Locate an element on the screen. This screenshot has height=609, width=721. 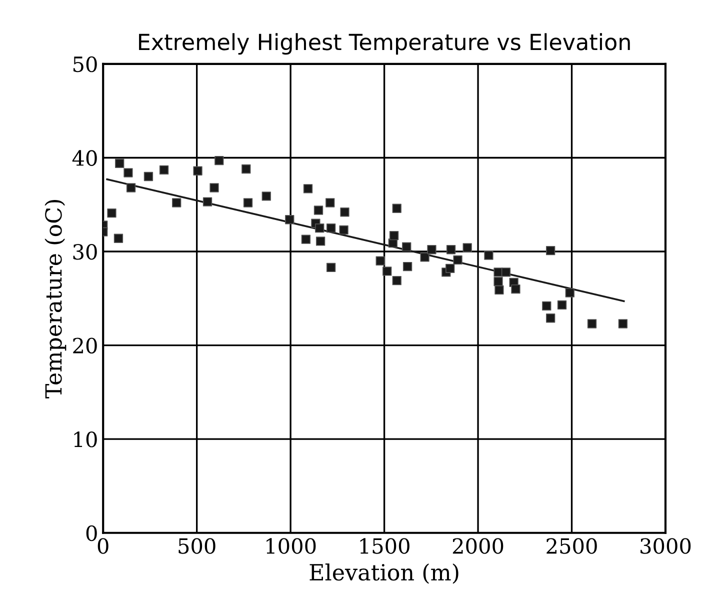
y-axis-title: Temperature (oC) is located at coordinates (55, 299).